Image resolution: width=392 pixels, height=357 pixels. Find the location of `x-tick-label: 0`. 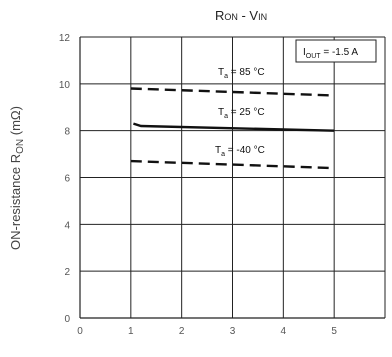

x-tick-label: 0 is located at coordinates (80, 331).